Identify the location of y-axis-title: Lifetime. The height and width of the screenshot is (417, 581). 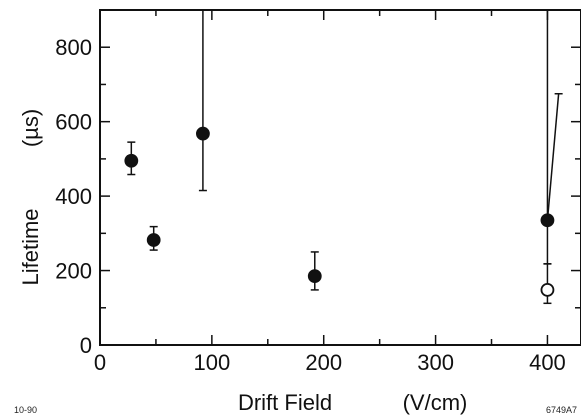
(30, 246).